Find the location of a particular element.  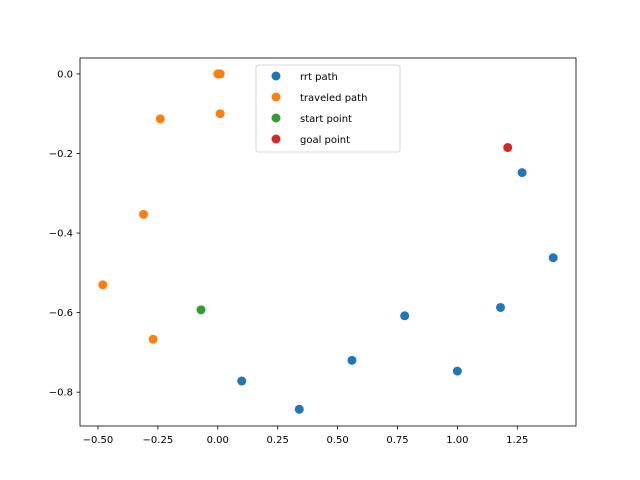

legend-label-traveled-path: traveled path is located at coordinates (333, 98).